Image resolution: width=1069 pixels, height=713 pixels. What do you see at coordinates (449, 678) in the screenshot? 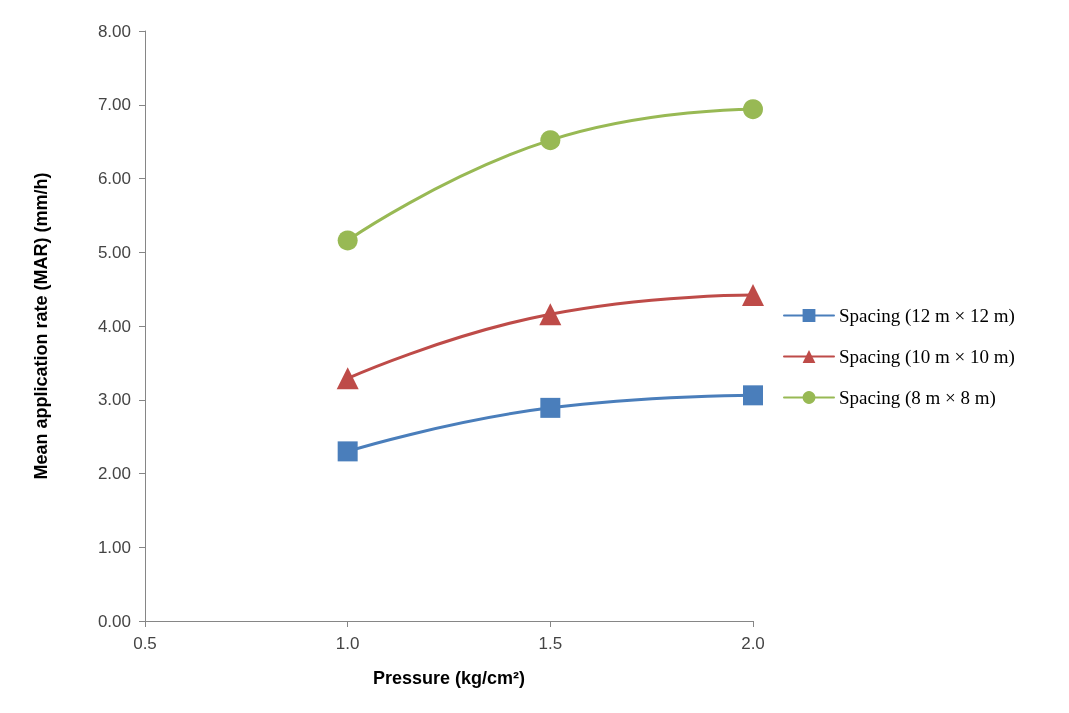
I see `x-axis-title: Pressure (kg/cm²)` at bounding box center [449, 678].